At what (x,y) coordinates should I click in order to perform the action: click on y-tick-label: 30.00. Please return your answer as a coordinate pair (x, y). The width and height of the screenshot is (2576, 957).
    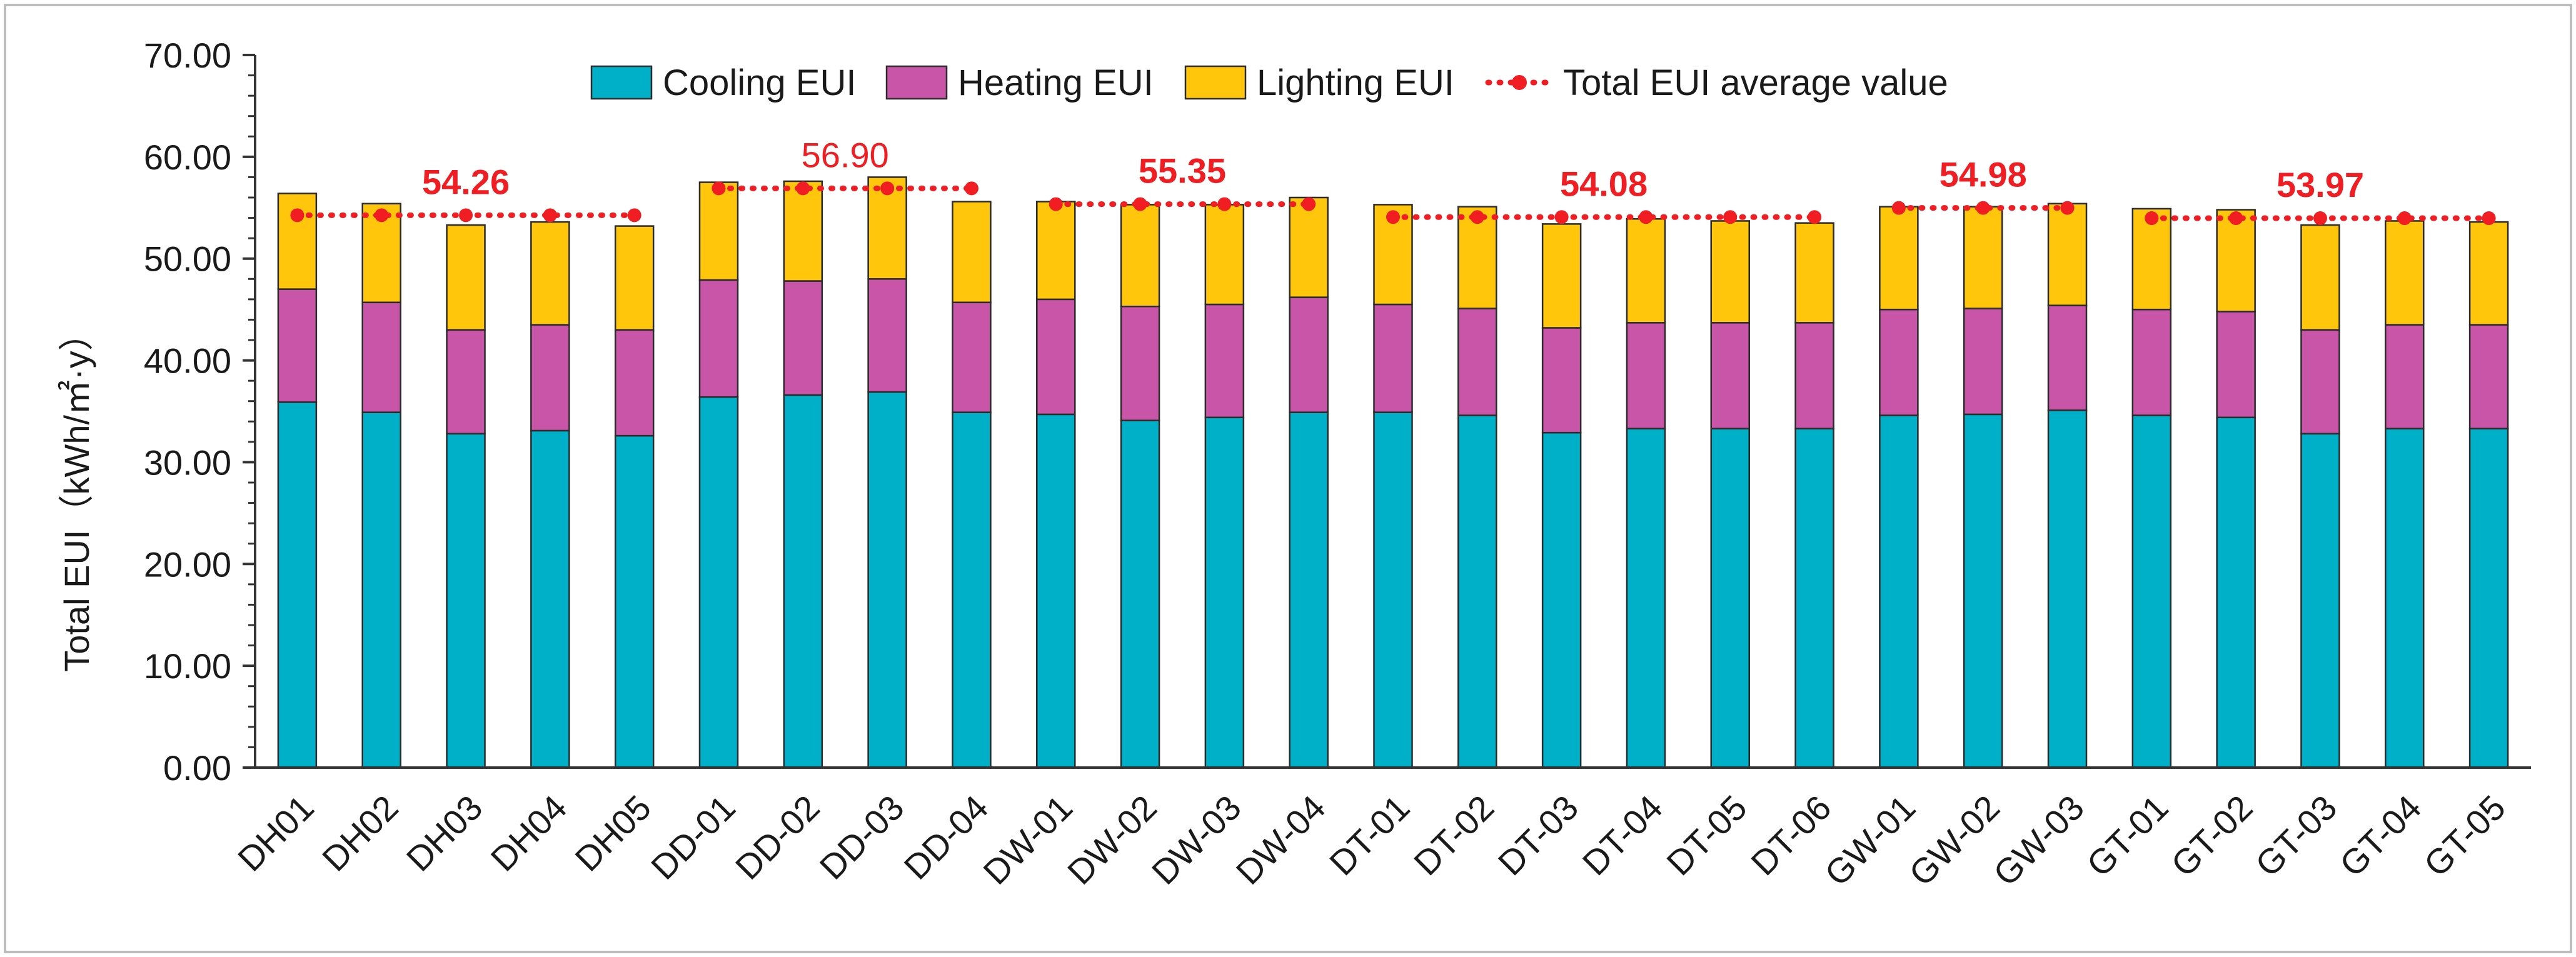
    Looking at the image, I should click on (187, 462).